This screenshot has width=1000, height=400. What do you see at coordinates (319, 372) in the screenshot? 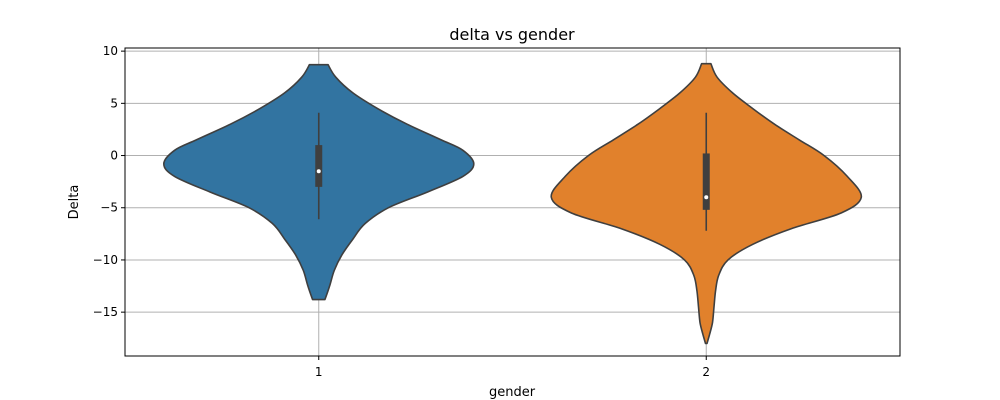
I see `x-tick-label: 1` at bounding box center [319, 372].